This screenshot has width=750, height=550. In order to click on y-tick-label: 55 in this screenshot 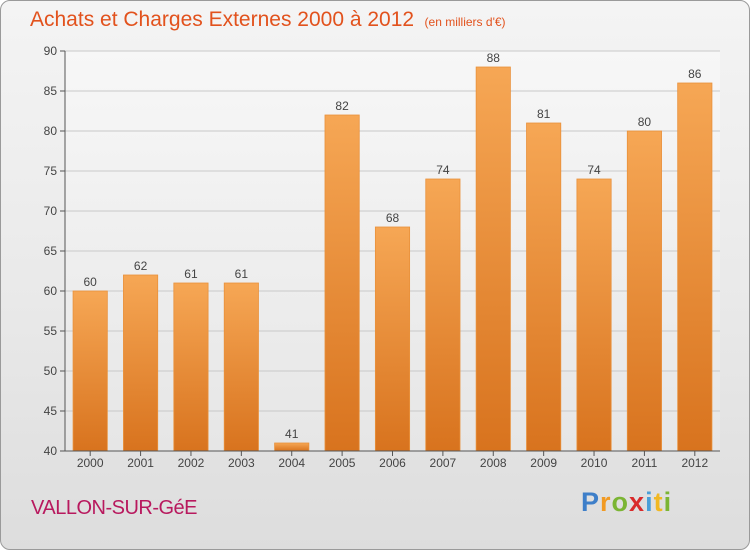, I will do `click(51, 331)`.